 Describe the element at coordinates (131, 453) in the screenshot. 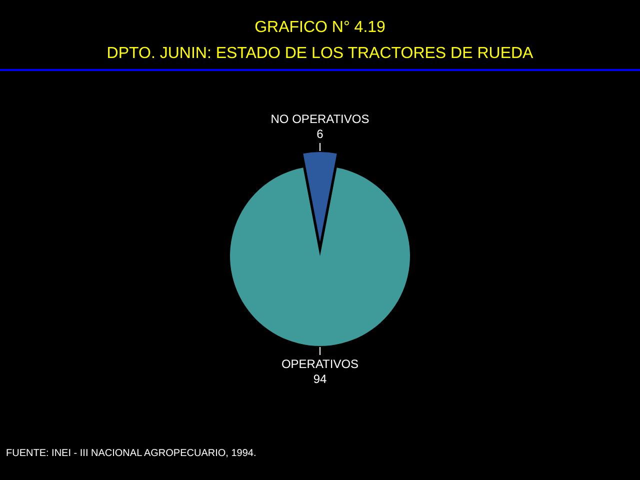

I see `source-note: FUENTE: INEI - III NACIONAL AGROPECUARIO, 1994.` at that location.